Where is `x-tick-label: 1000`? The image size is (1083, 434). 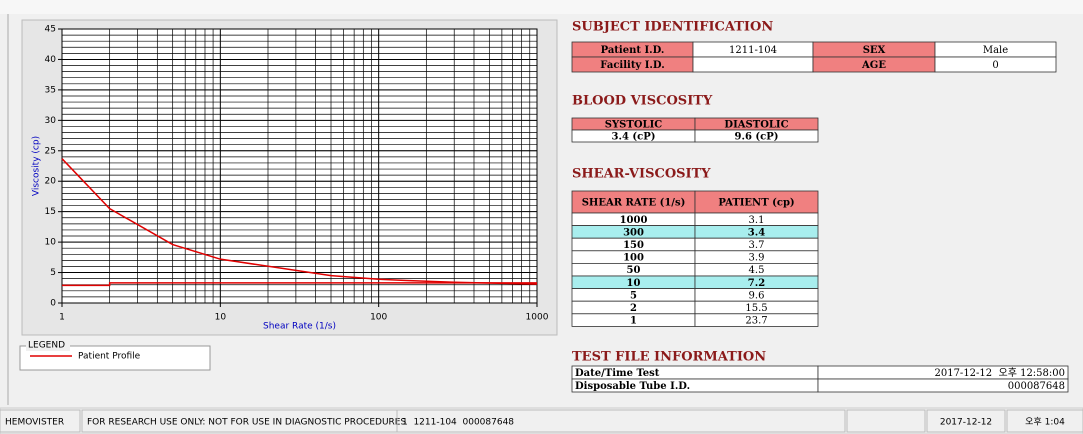
x-tick-label: 1000 is located at coordinates (537, 318).